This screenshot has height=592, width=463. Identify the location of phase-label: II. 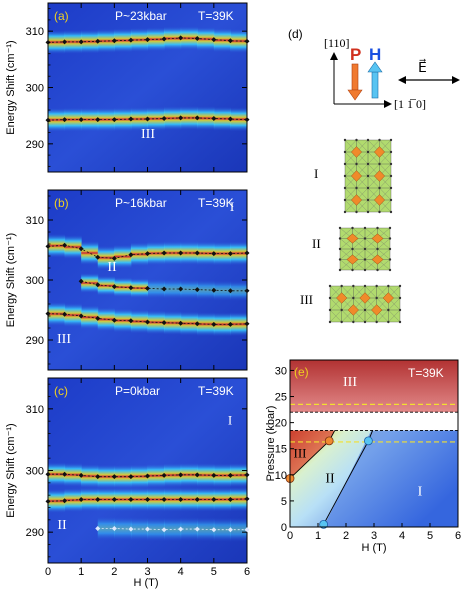
(330, 479).